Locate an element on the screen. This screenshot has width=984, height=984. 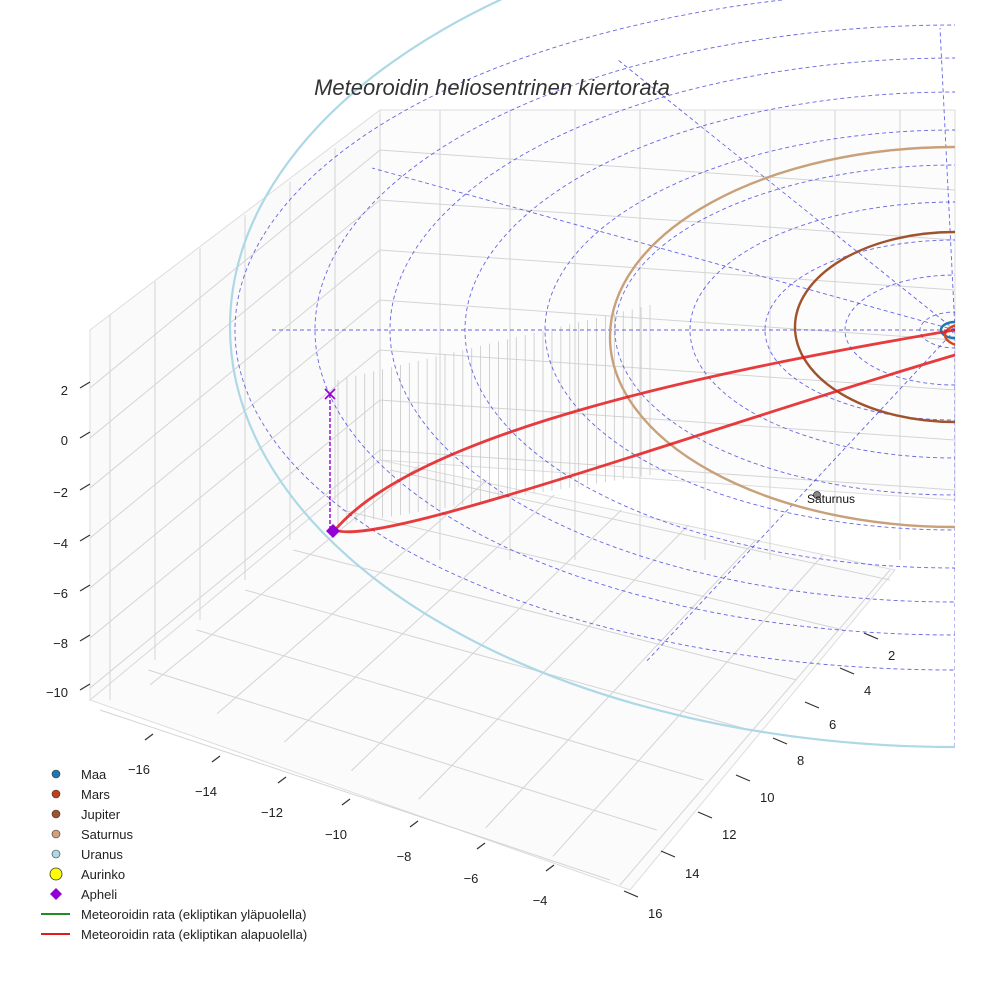
legend-label: Saturnus is located at coordinates (107, 834).